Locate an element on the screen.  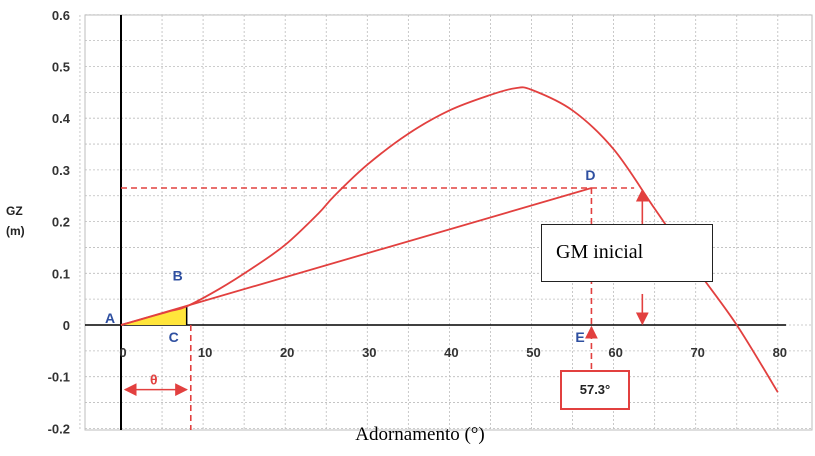
x-tick-30: 30 is located at coordinates (369, 352).